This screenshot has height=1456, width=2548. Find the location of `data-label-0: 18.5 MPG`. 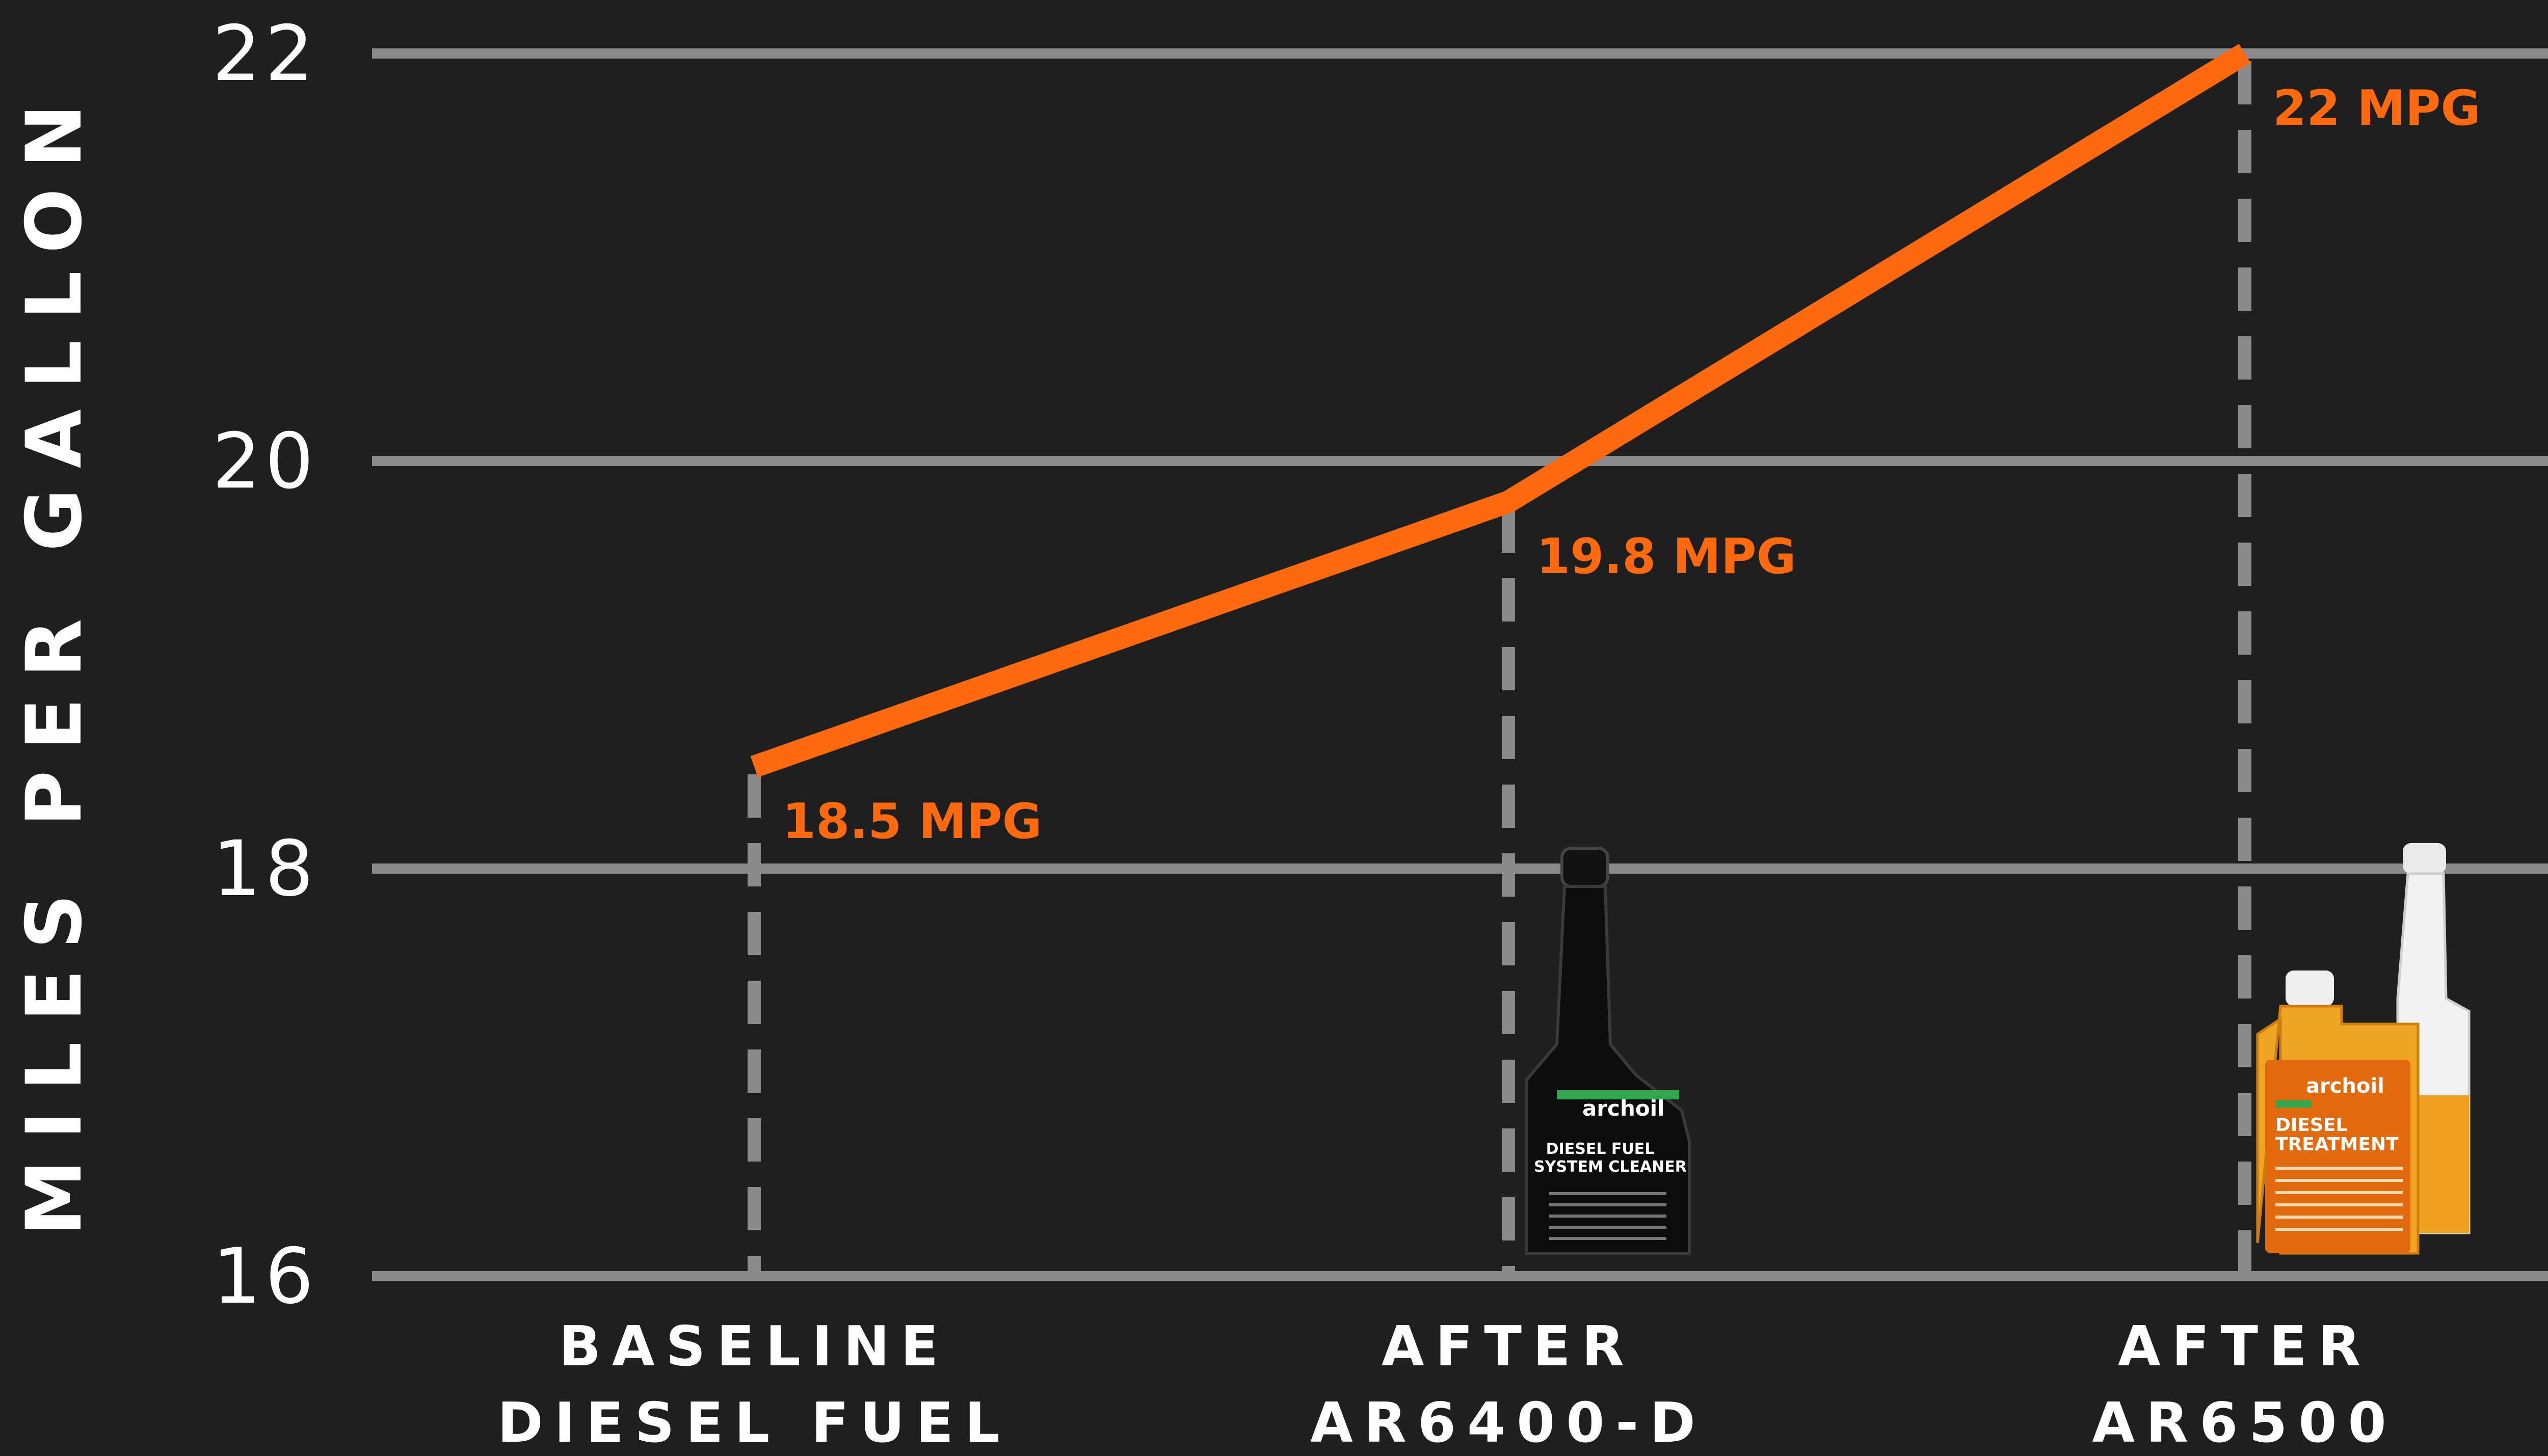

data-label-0: 18.5 MPG is located at coordinates (912, 822).